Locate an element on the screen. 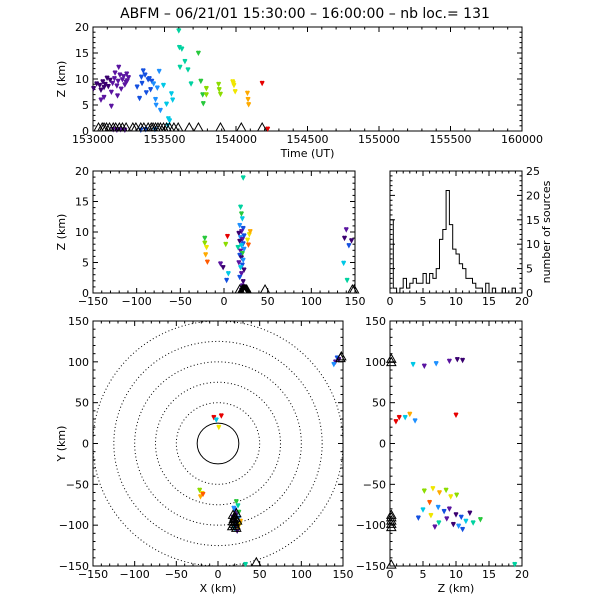 This screenshot has width=600, height=600. time-height-xtick-label: 154500 is located at coordinates (308, 139).